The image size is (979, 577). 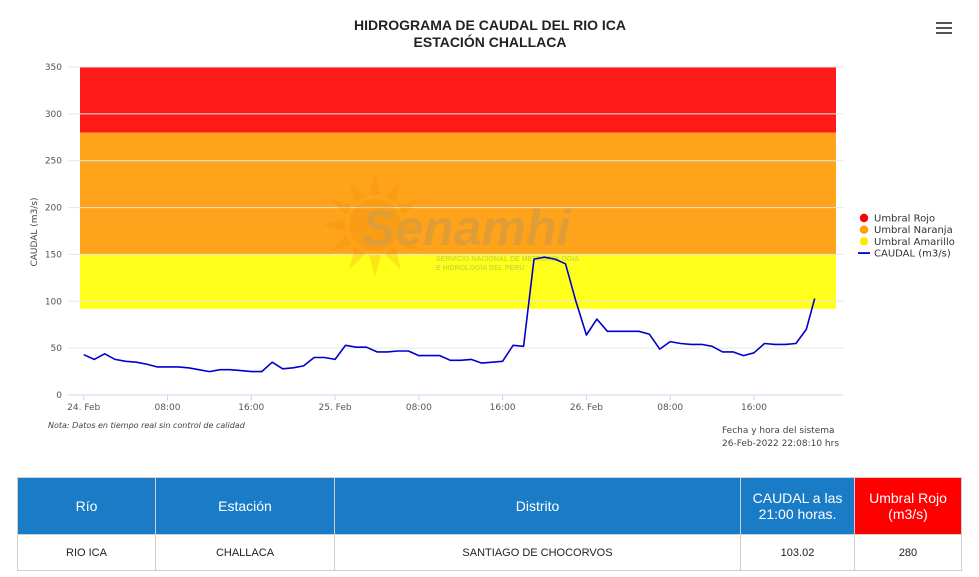 I want to click on watermark-brand: Senamhi, so click(x=467, y=228).